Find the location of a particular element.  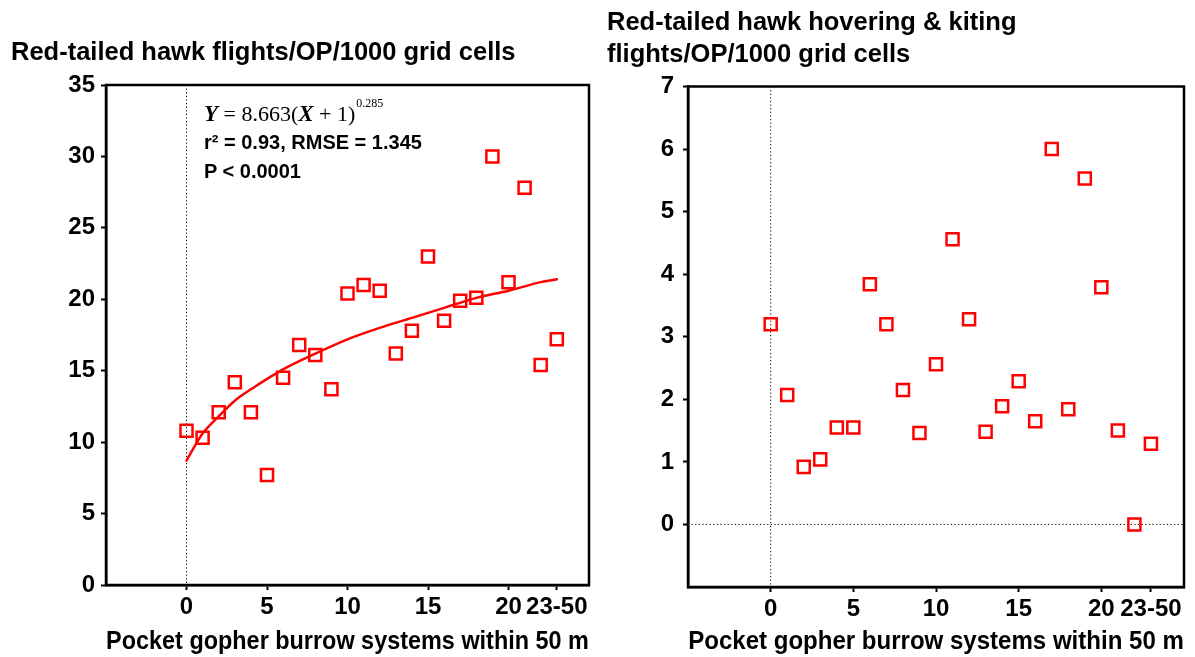

y-tick-label: 7 is located at coordinates (667, 85).